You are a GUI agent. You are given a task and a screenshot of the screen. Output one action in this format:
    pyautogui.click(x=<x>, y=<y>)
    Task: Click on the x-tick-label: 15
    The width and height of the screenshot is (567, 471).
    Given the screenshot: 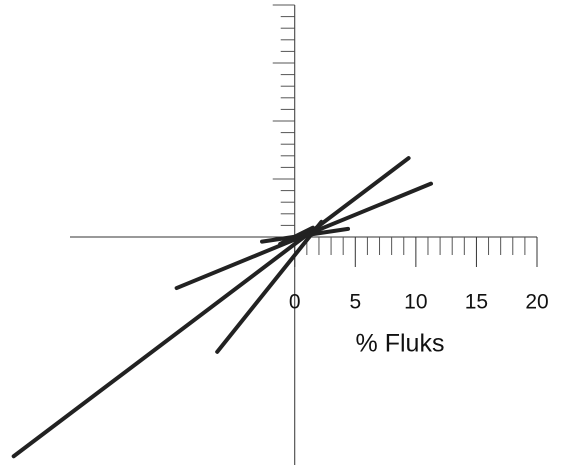 What is the action you would take?
    pyautogui.click(x=476, y=302)
    